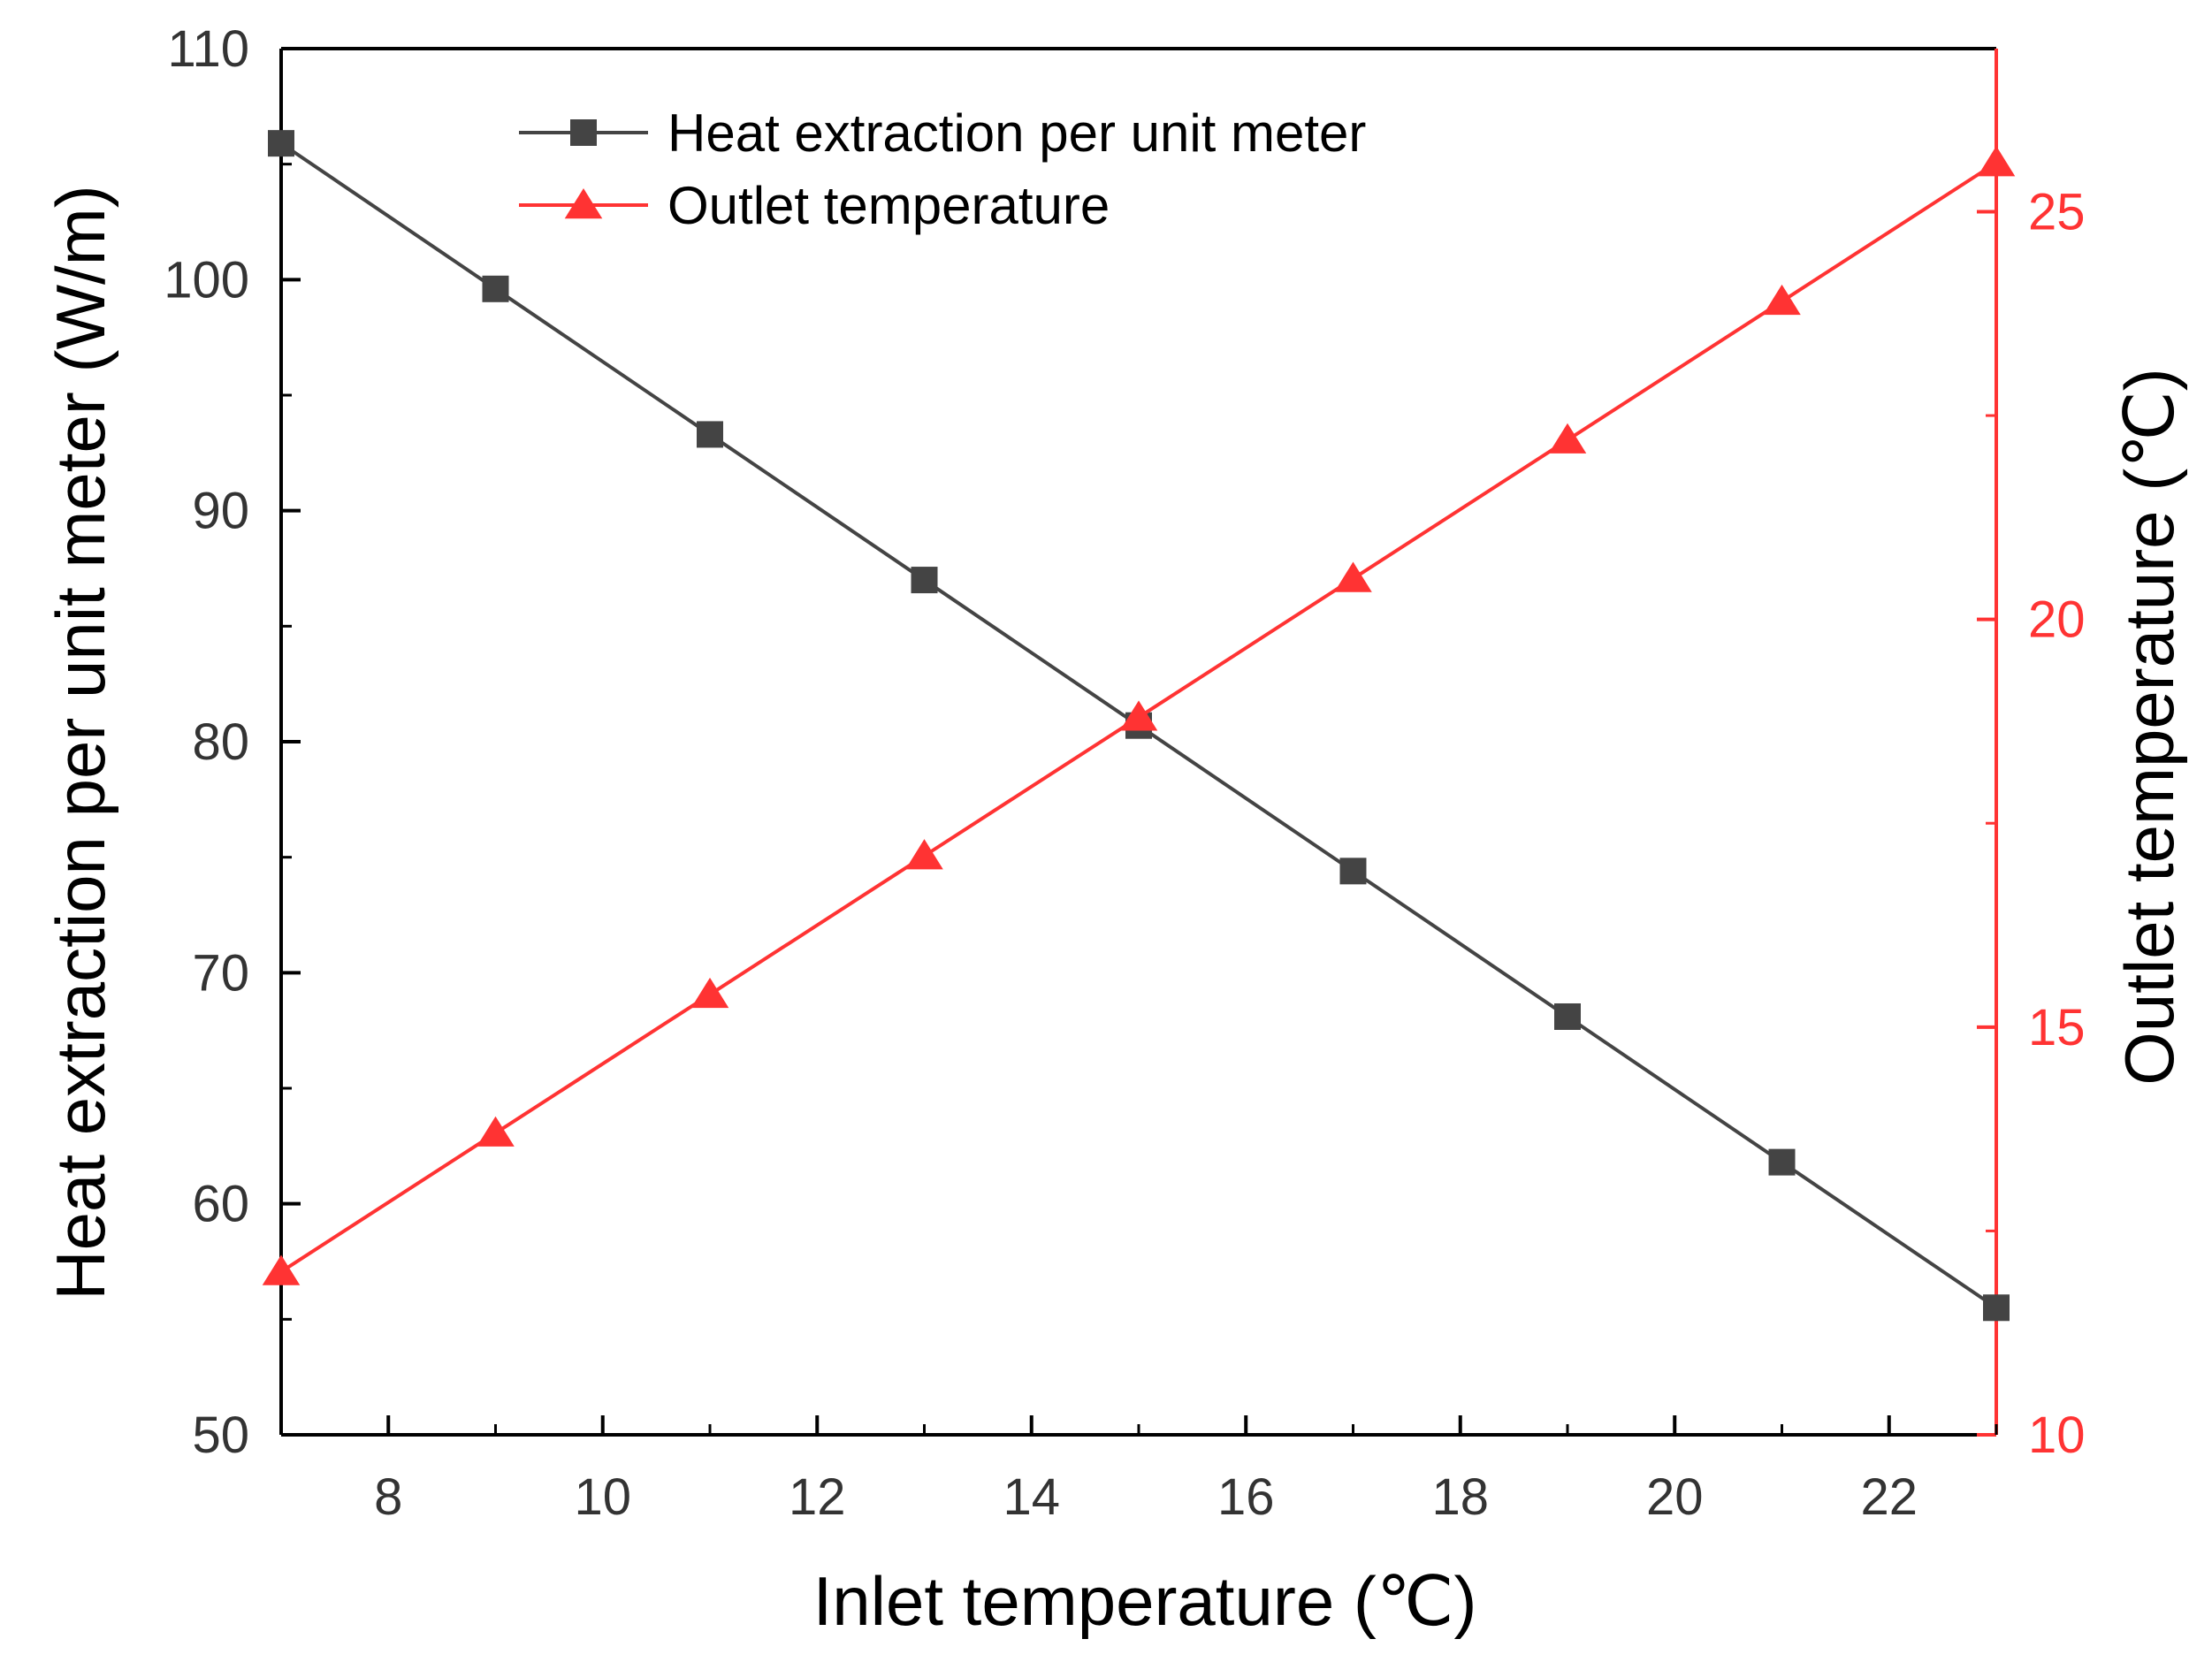  I want to click on right-y-axis-title: Outlet temperature (℃), so click(2149, 727).